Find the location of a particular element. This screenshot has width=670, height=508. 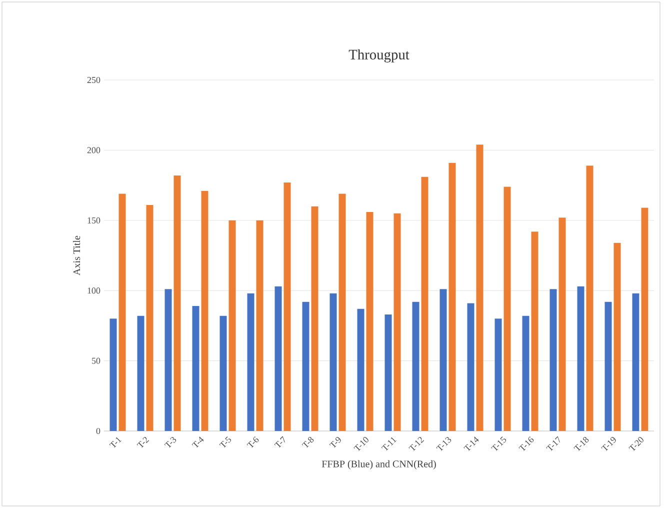

y-tick-label: 100 is located at coordinates (94, 291).